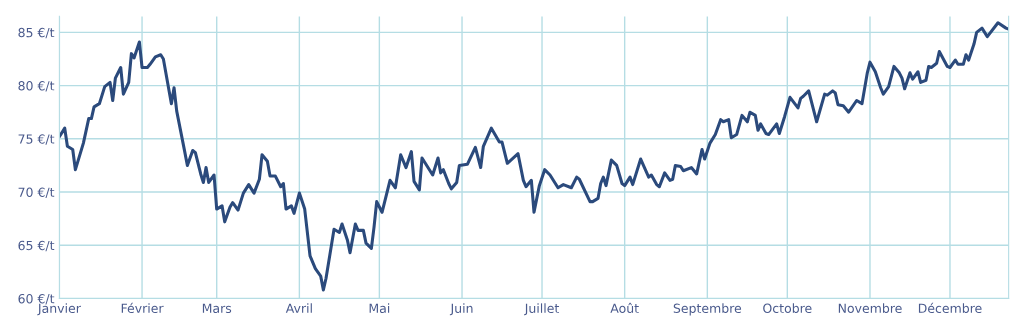 Image resolution: width=1024 pixels, height=328 pixels. Describe the element at coordinates (461, 309) in the screenshot. I see `x-tick-label: Juin` at that location.